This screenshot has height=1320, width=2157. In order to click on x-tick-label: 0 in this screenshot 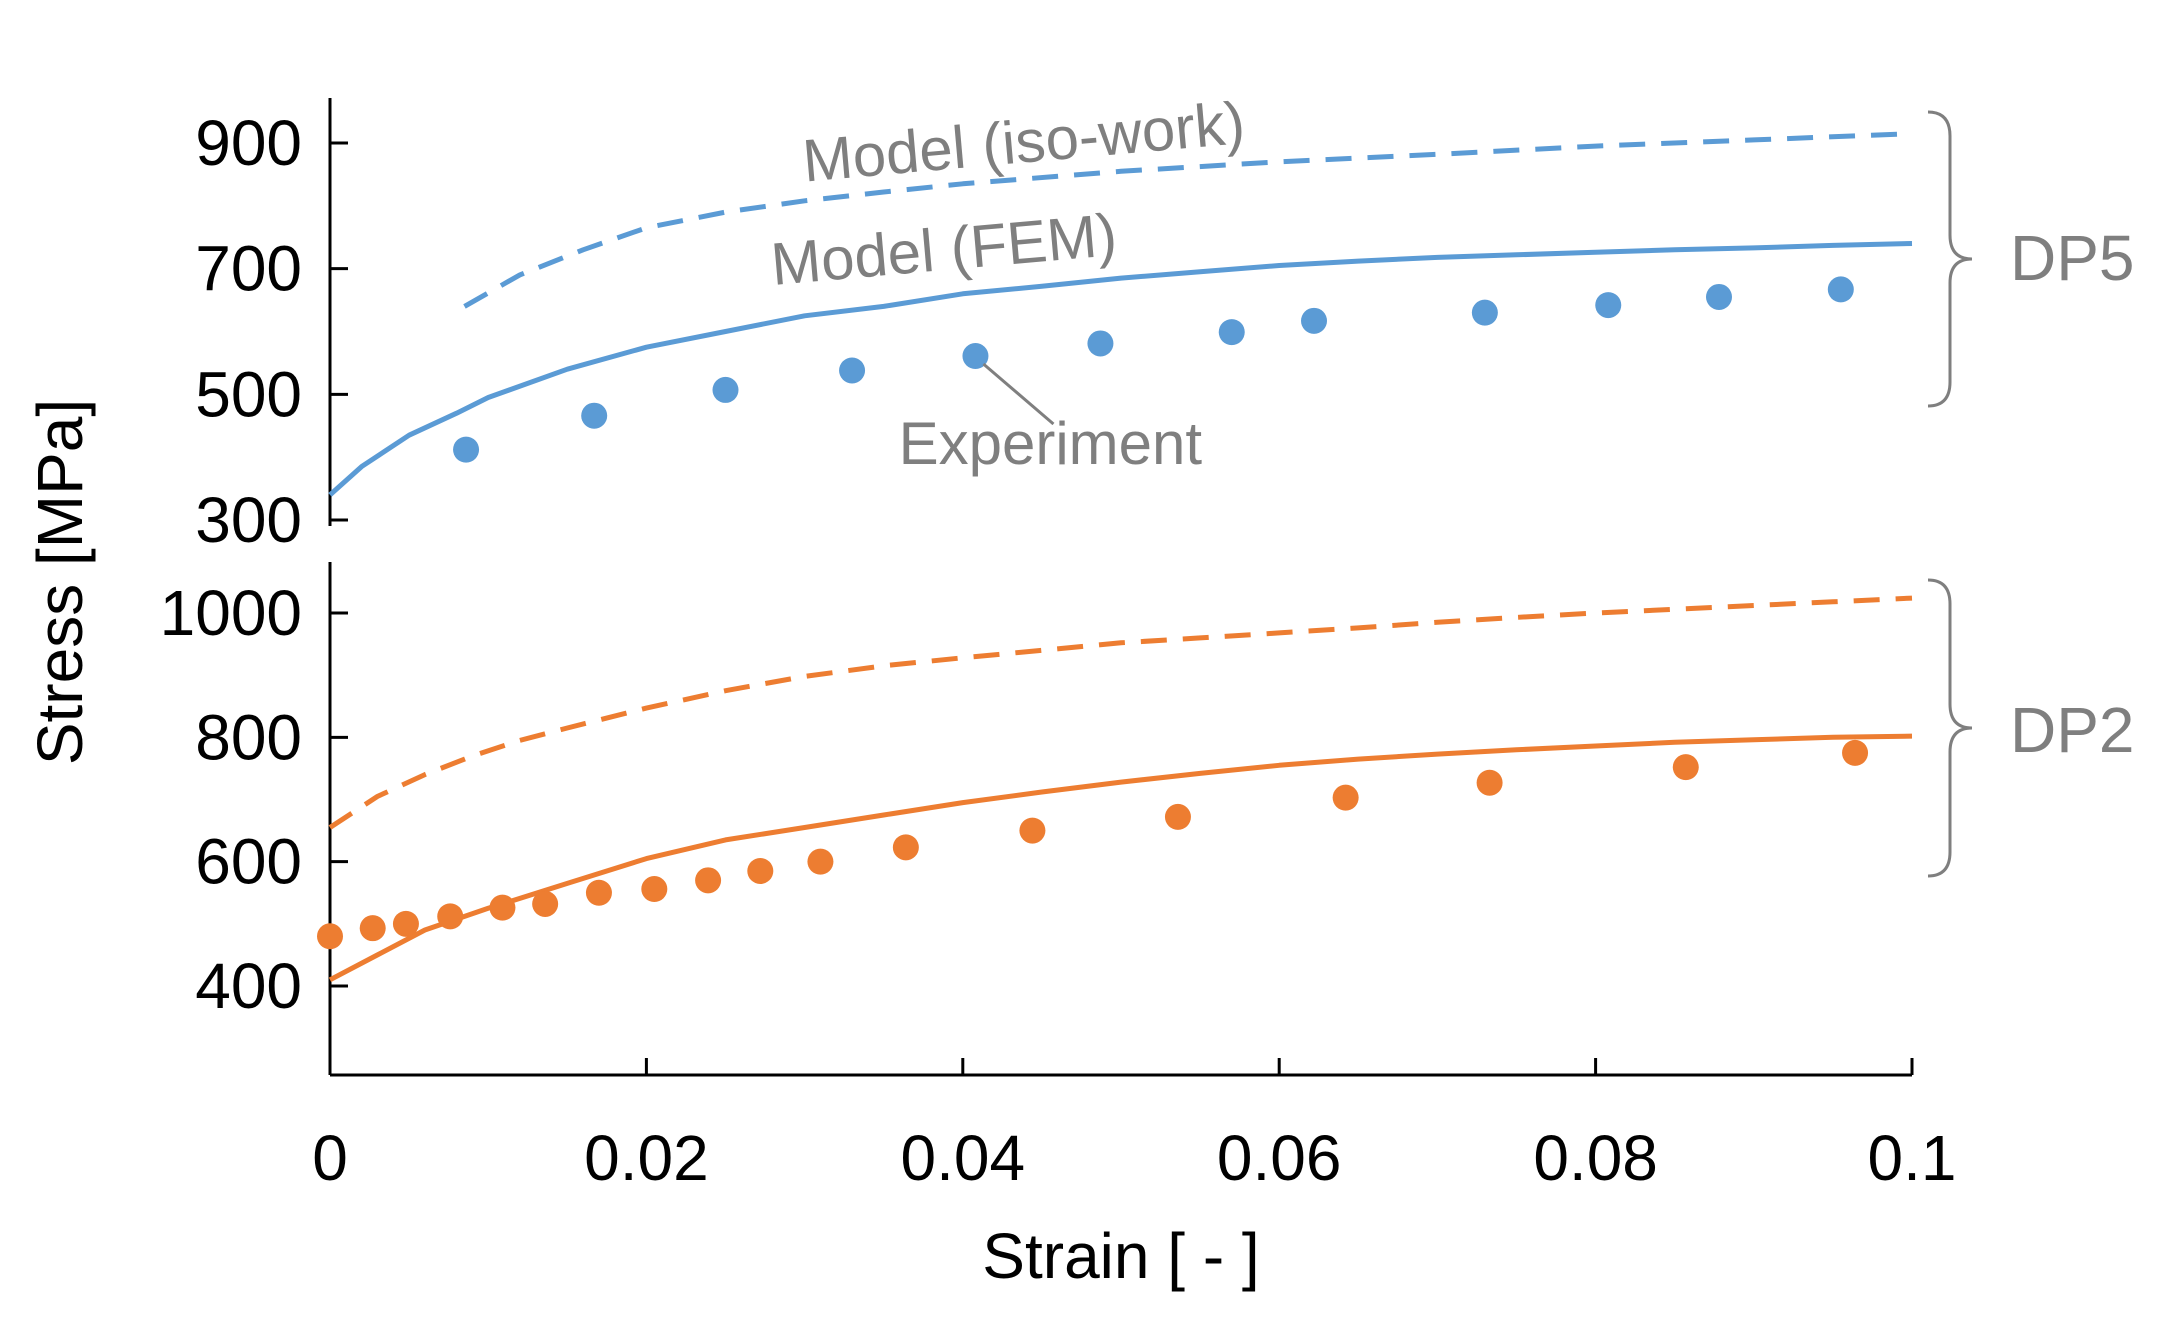, I will do `click(330, 1158)`.